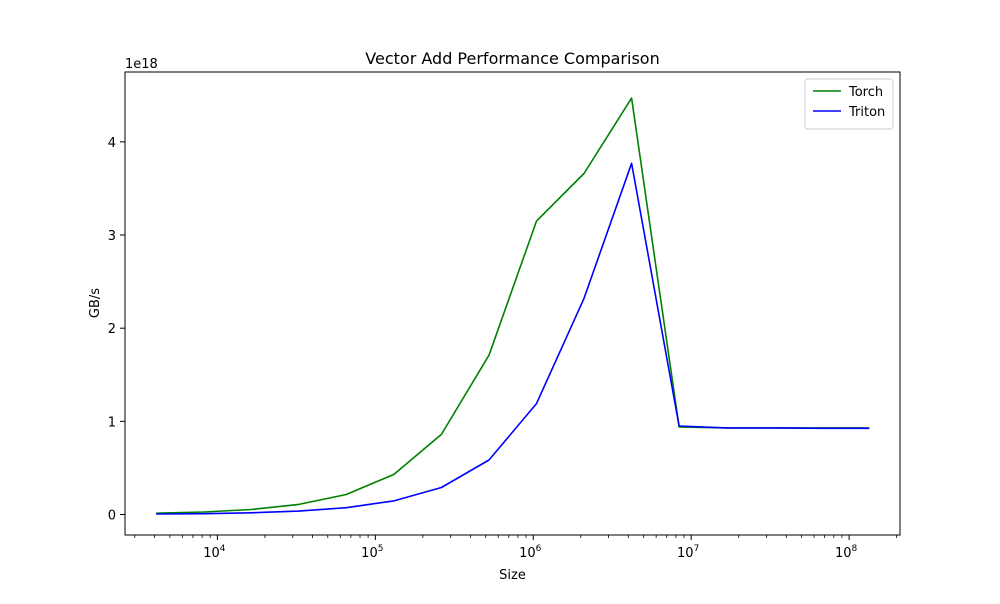 This screenshot has width=1000, height=604. Describe the element at coordinates (849, 104) in the screenshot. I see `legend: Torch Triton` at that location.